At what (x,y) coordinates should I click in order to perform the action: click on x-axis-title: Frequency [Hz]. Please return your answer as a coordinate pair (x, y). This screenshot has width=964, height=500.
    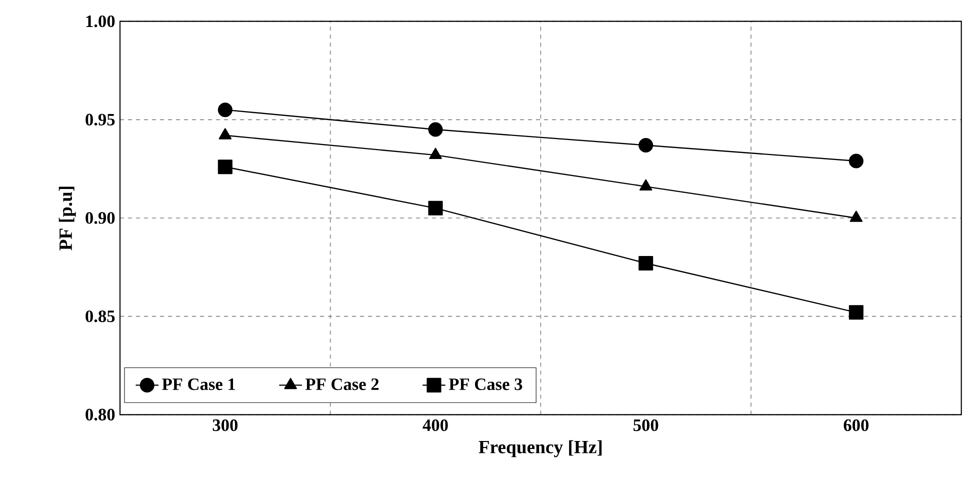
    Looking at the image, I should click on (540, 449).